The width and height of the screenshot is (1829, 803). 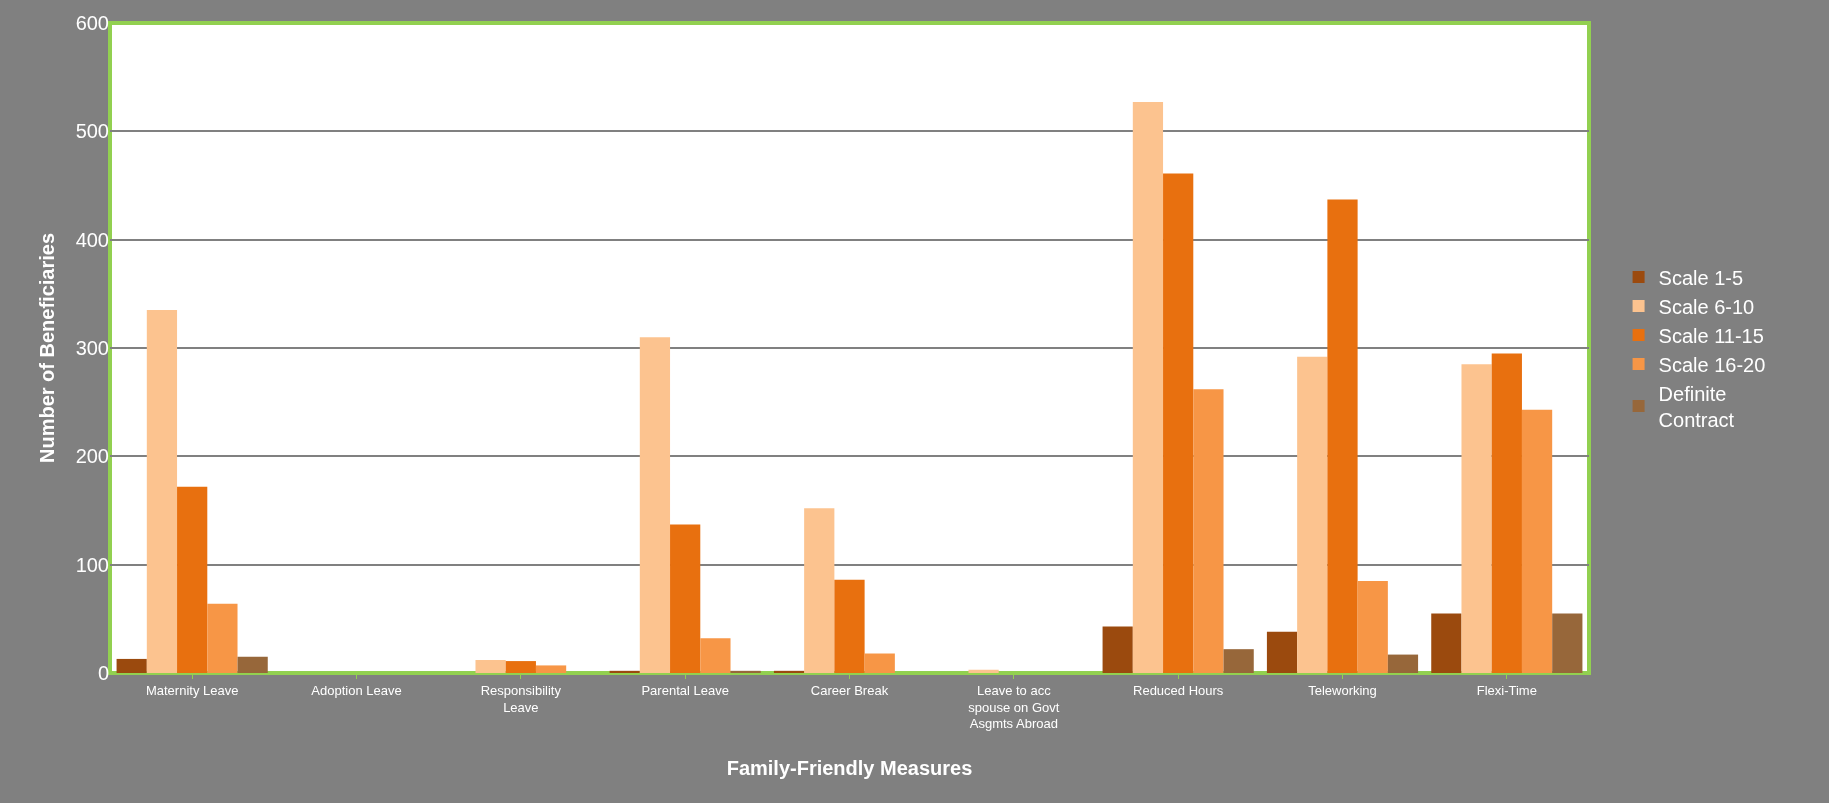 I want to click on y-tick-label: 600, so click(x=92, y=23).